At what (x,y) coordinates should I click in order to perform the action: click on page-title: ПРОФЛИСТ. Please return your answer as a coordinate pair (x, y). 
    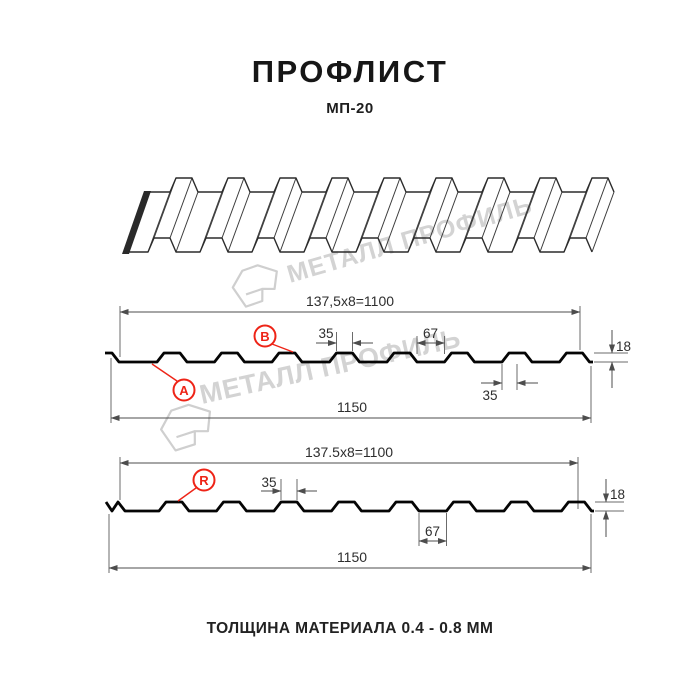
    Looking at the image, I should click on (350, 71).